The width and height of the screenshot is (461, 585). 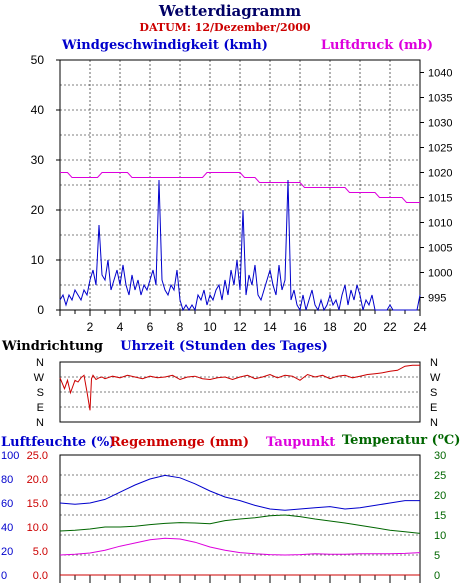 What do you see at coordinates (440, 476) in the screenshot?
I see `temperature-tick-label: 25` at bounding box center [440, 476].